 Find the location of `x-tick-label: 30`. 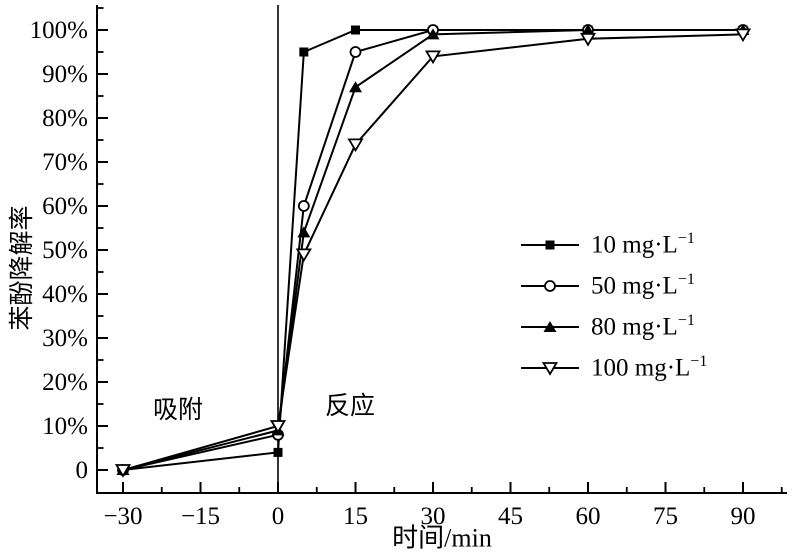

x-tick-label: 30 is located at coordinates (433, 516).